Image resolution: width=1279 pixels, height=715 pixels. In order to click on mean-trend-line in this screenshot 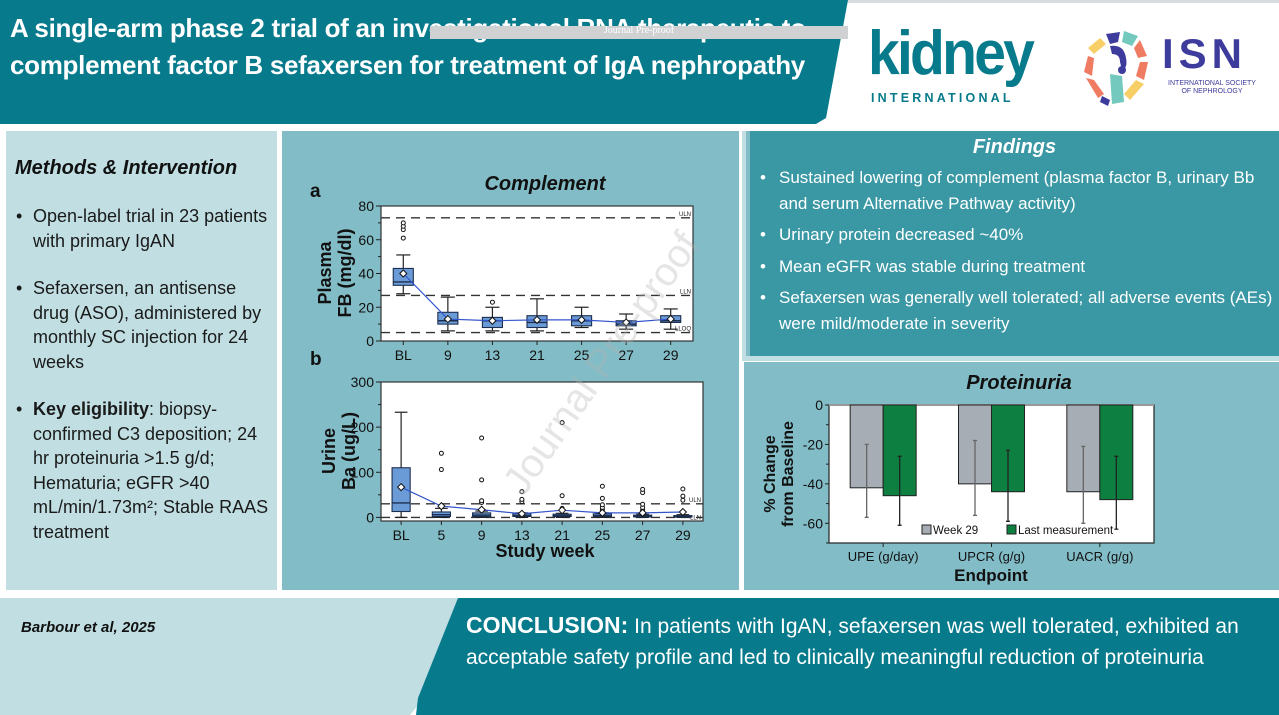, I will do `click(541, 500)`.